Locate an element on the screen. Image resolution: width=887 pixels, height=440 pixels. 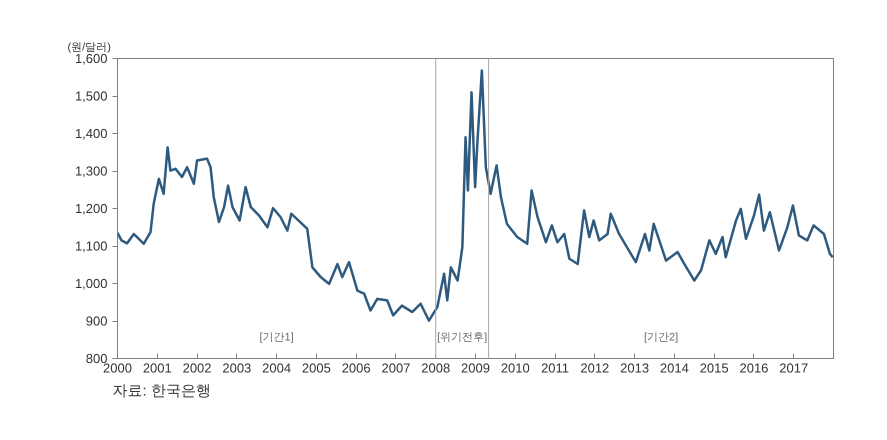
y-tick-label: 1,500 is located at coordinates (91, 96).